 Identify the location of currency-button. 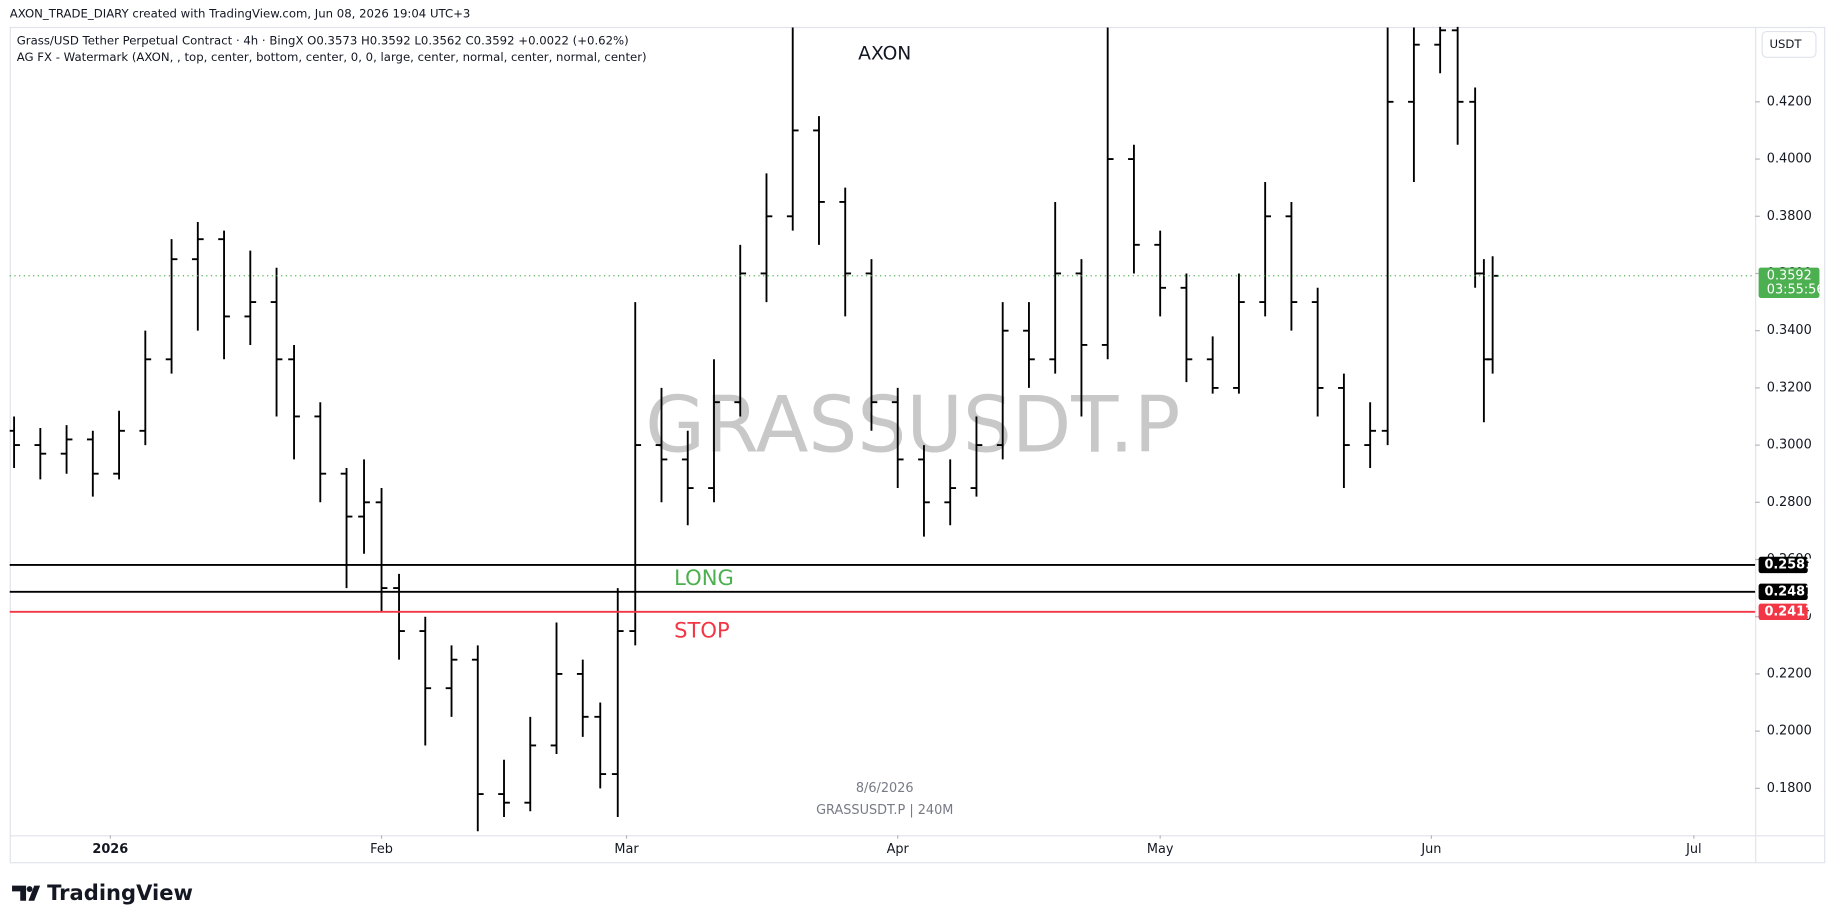
(1789, 44).